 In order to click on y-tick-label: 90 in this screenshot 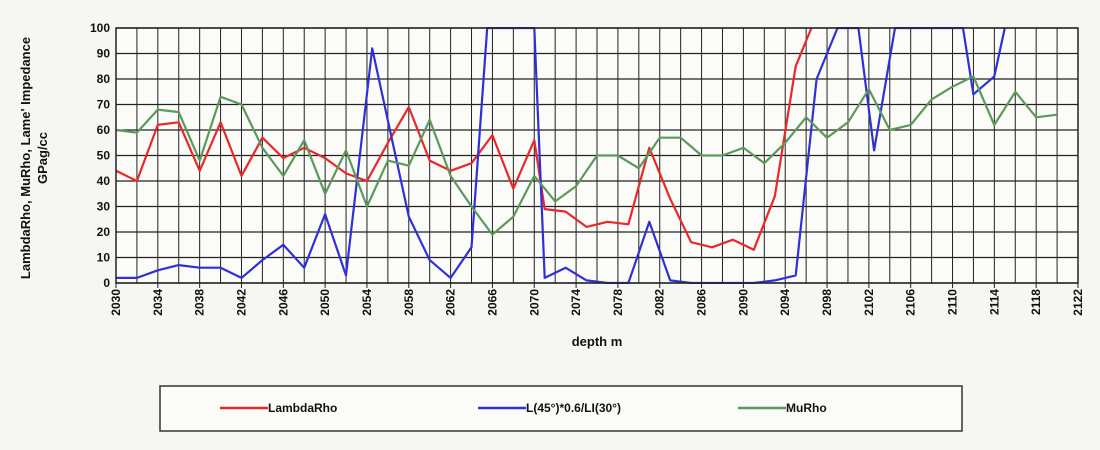, I will do `click(104, 54)`.